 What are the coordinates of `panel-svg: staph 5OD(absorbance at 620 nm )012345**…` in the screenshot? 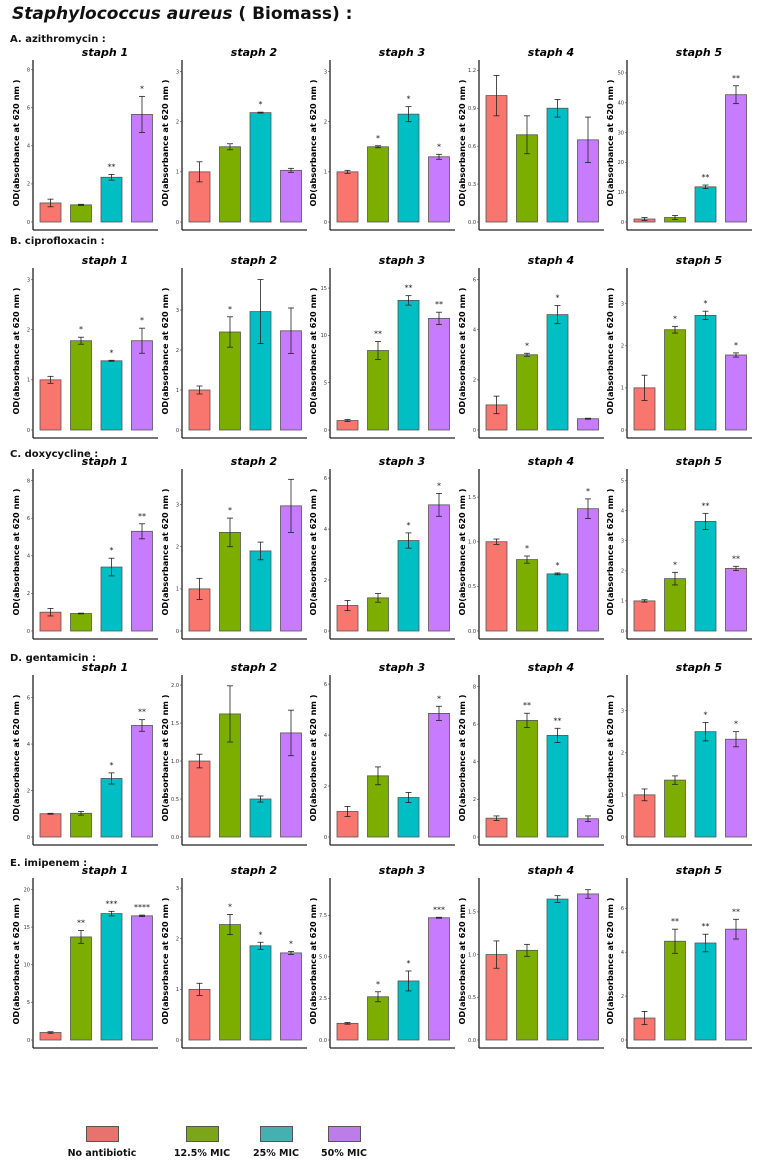 It's located at (678, 547).